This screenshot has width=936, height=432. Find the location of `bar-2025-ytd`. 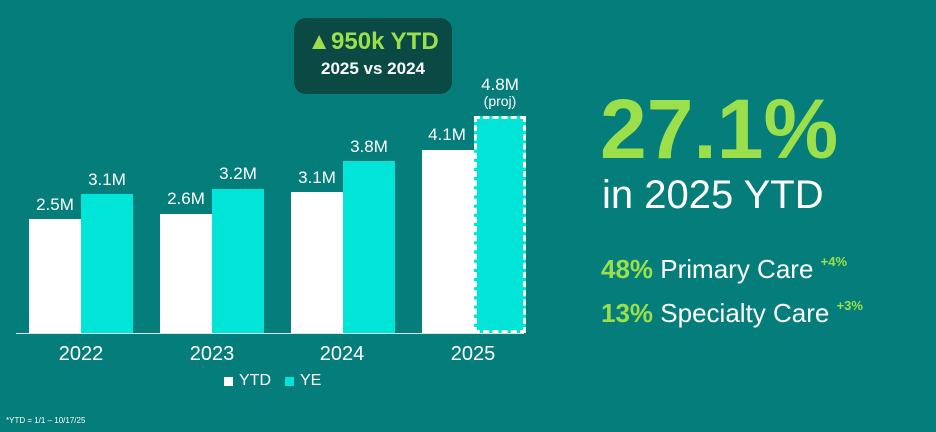

bar-2025-ytd is located at coordinates (448, 241).